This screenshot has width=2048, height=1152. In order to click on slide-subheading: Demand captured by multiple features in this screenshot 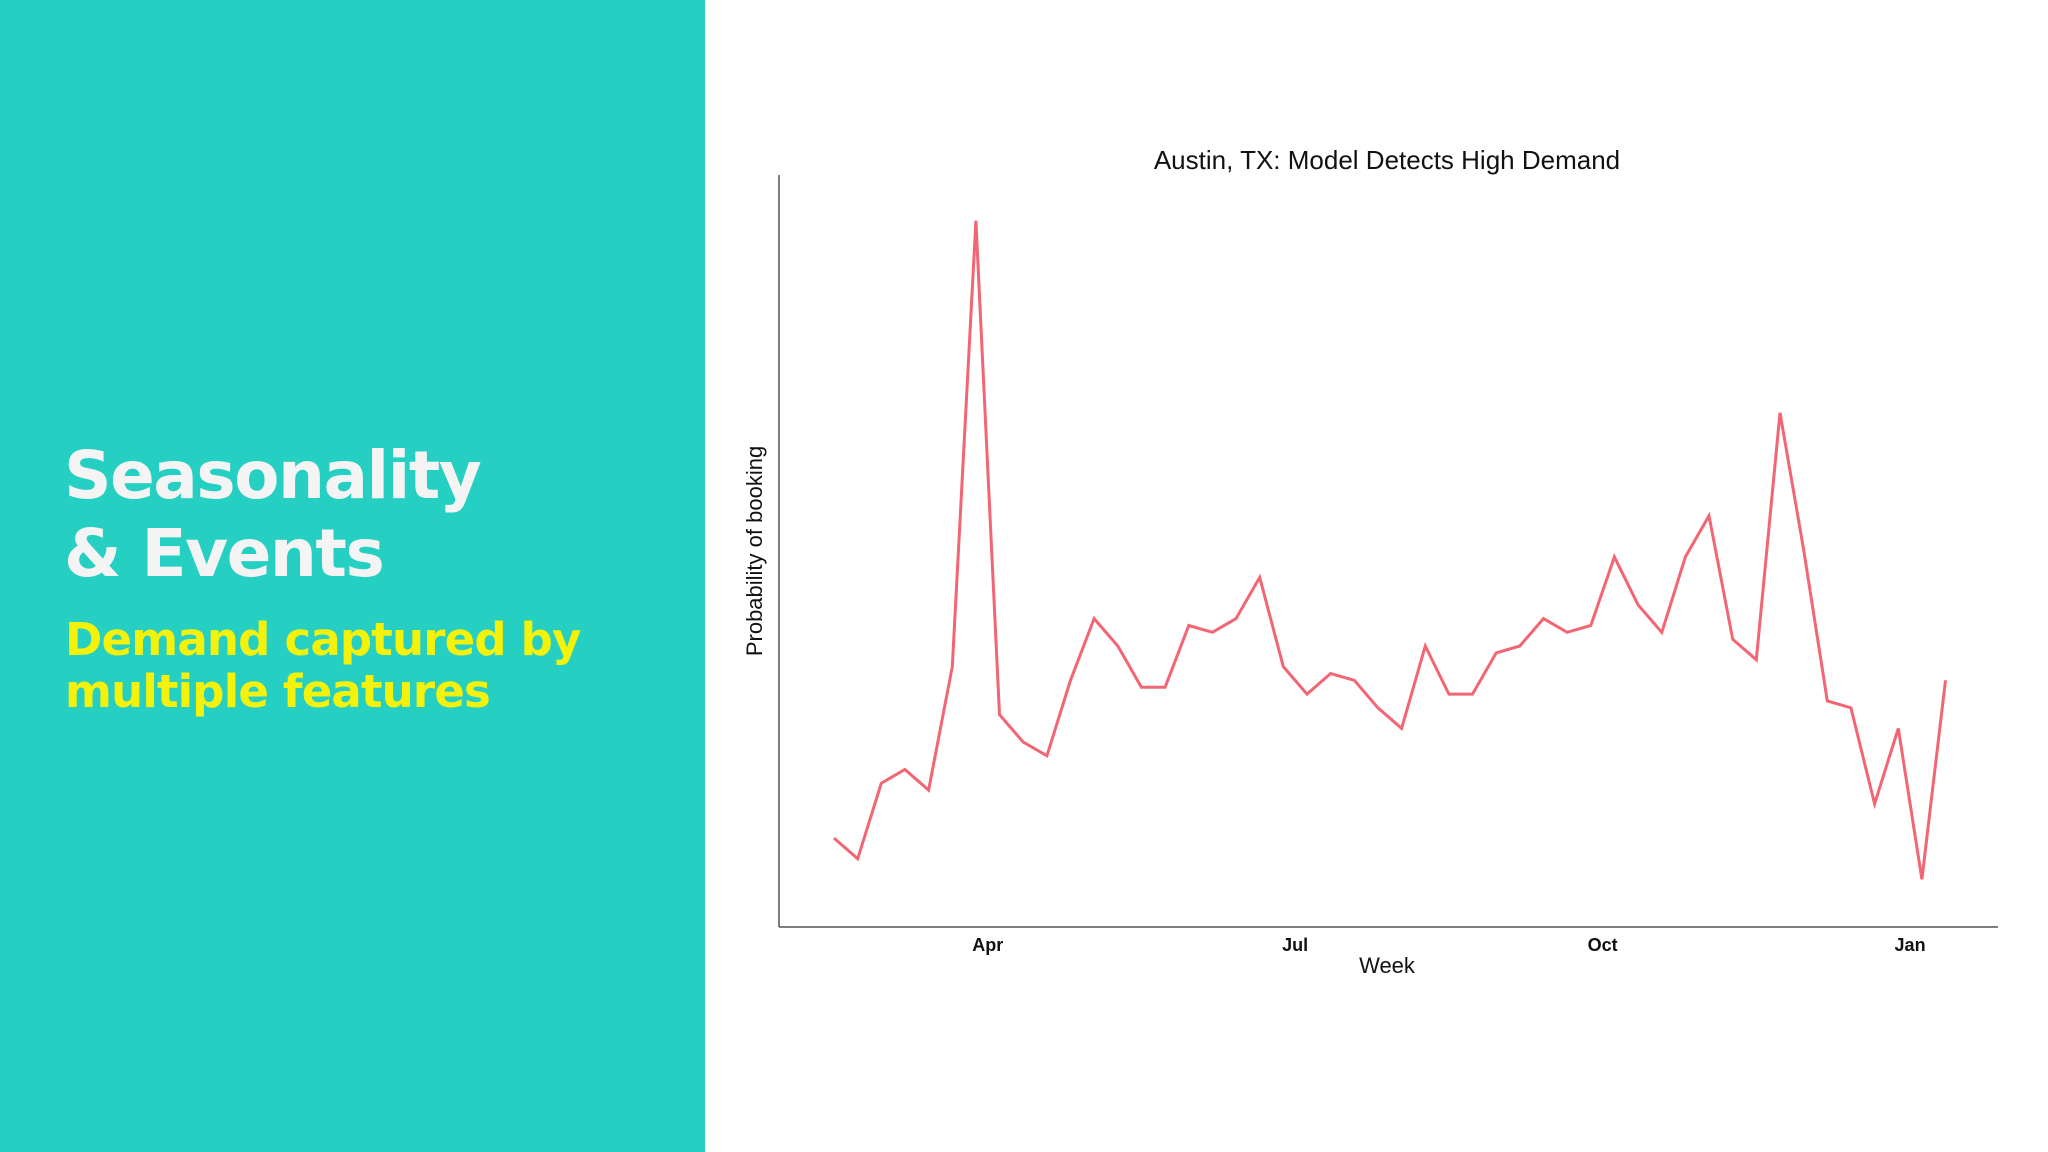, I will do `click(375, 666)`.